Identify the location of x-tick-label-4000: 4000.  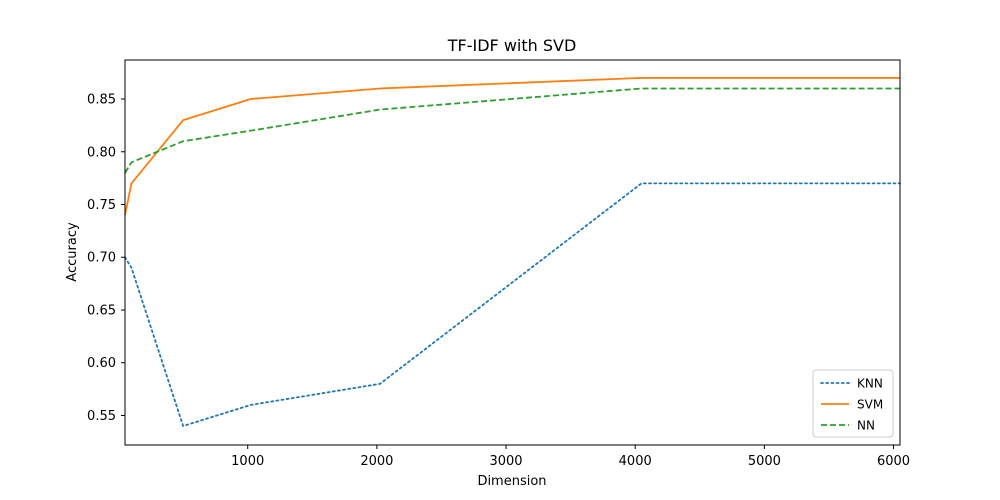
(635, 461).